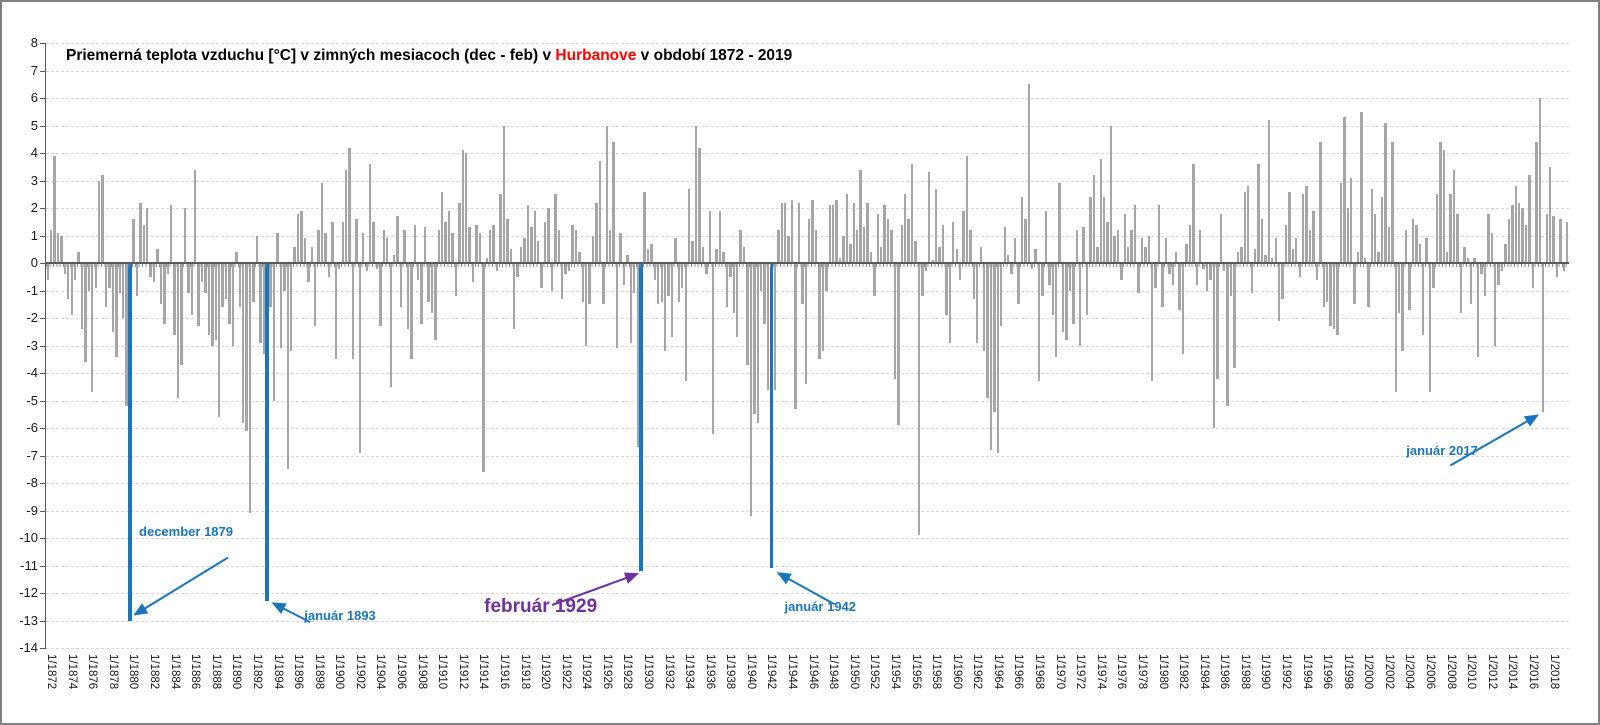 The height and width of the screenshot is (725, 1600). I want to click on x-axis-label: 1/1978, so click(1141, 672).